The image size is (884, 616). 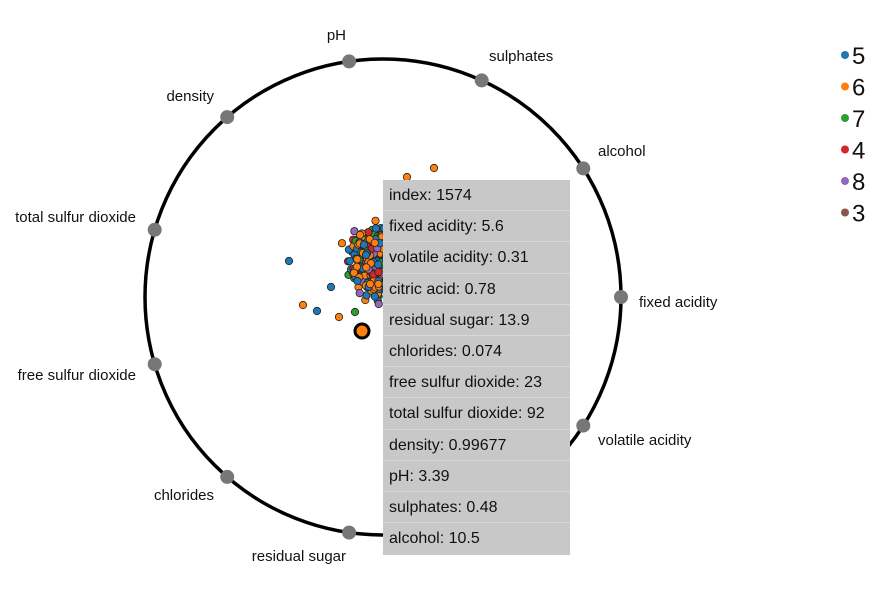 What do you see at coordinates (227, 476) in the screenshot?
I see `anchor-chlorides` at bounding box center [227, 476].